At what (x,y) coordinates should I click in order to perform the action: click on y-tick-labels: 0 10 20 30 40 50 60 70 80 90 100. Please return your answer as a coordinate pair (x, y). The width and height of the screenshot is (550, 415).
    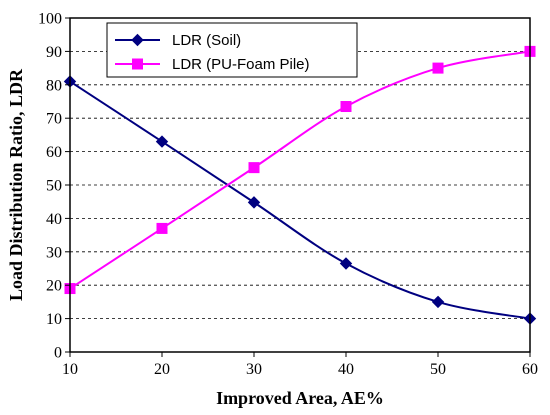
    Looking at the image, I should click on (54, 186).